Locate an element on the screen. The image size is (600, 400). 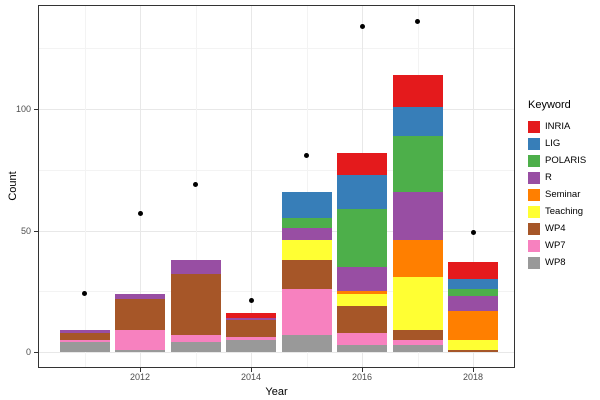
legend-item: LIG is located at coordinates (557, 143).